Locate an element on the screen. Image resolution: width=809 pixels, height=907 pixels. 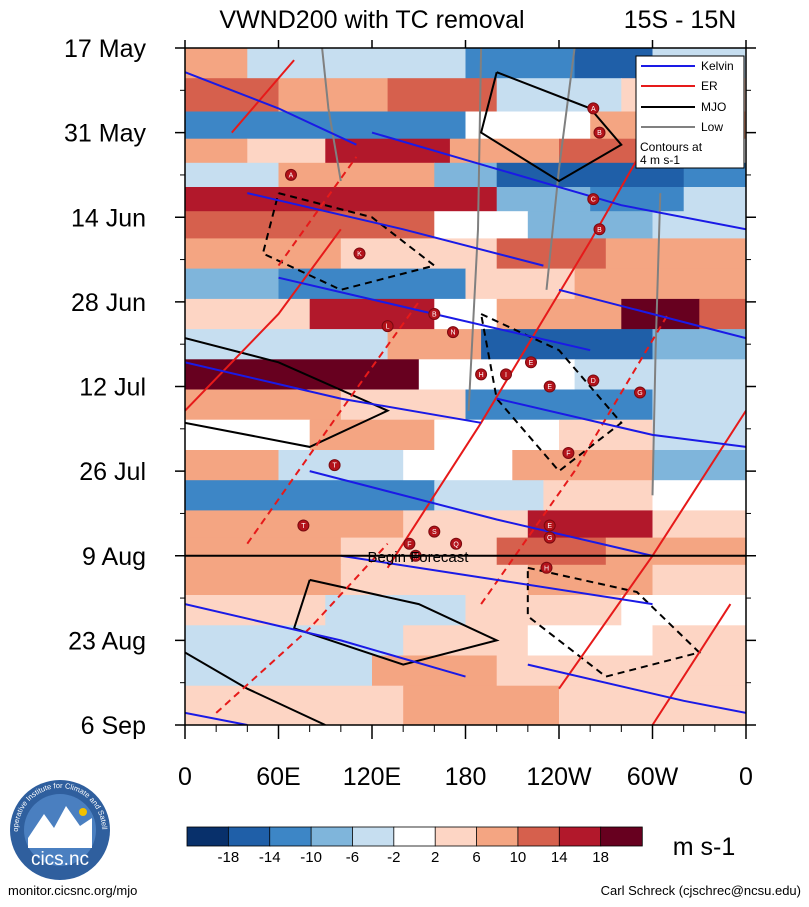
tc-label-9: A is located at coordinates (593, 109).